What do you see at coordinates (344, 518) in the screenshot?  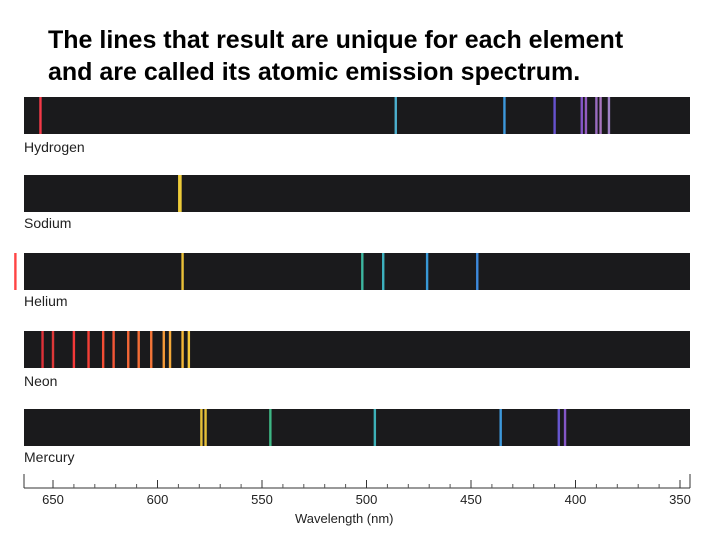 I see `x-axis-label: Wavelength (nm)` at bounding box center [344, 518].